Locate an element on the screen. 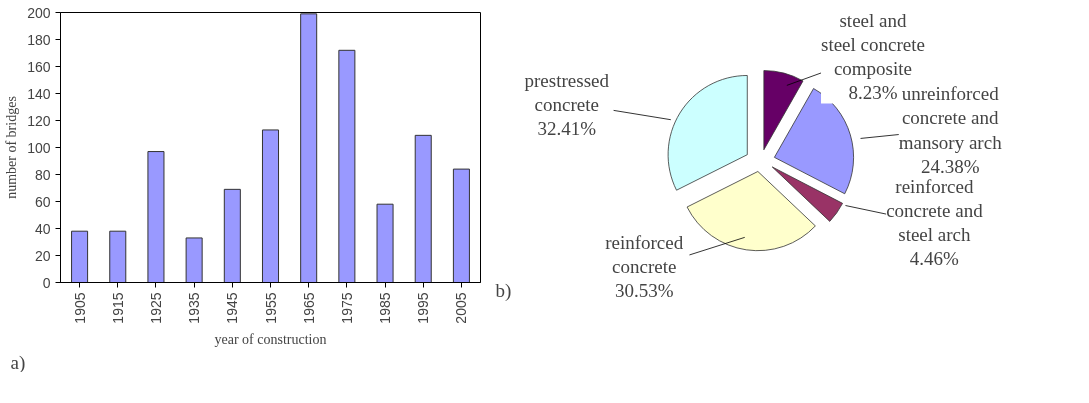 Image resolution: width=1089 pixels, height=403 pixels. y-axis-title: number of bridges is located at coordinates (12, 147).